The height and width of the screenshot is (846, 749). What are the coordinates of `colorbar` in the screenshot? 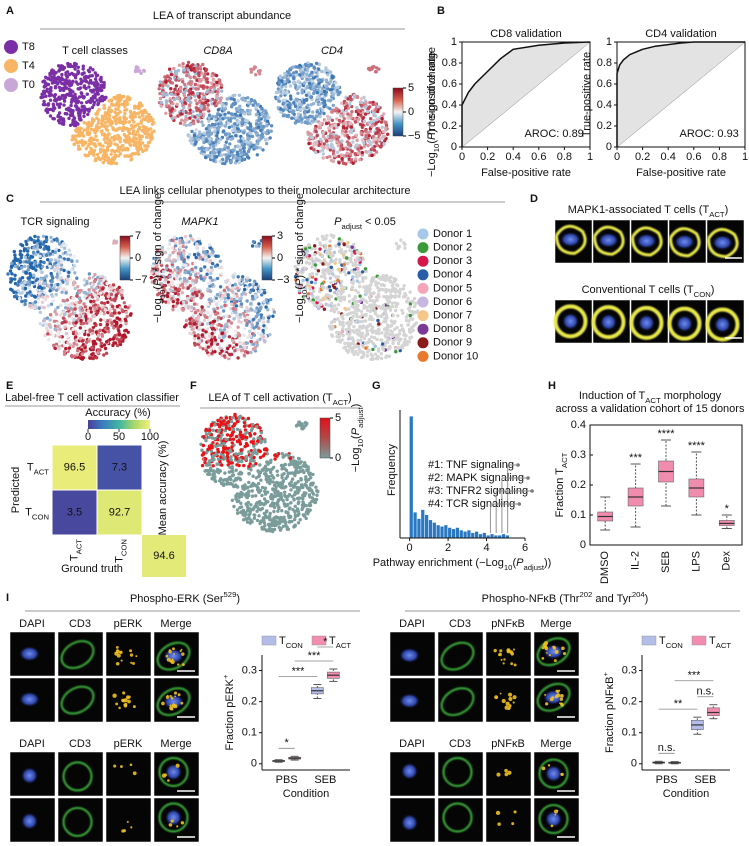 It's located at (398, 112).